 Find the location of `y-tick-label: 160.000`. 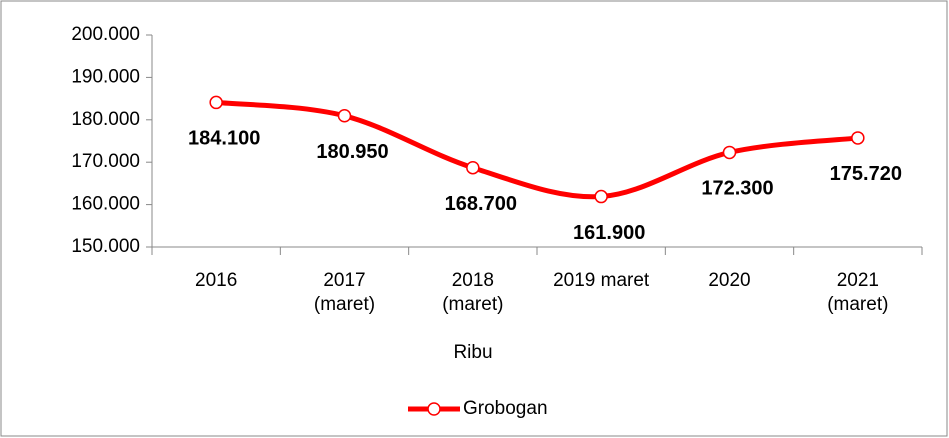

y-tick-label: 160.000 is located at coordinates (105, 204).